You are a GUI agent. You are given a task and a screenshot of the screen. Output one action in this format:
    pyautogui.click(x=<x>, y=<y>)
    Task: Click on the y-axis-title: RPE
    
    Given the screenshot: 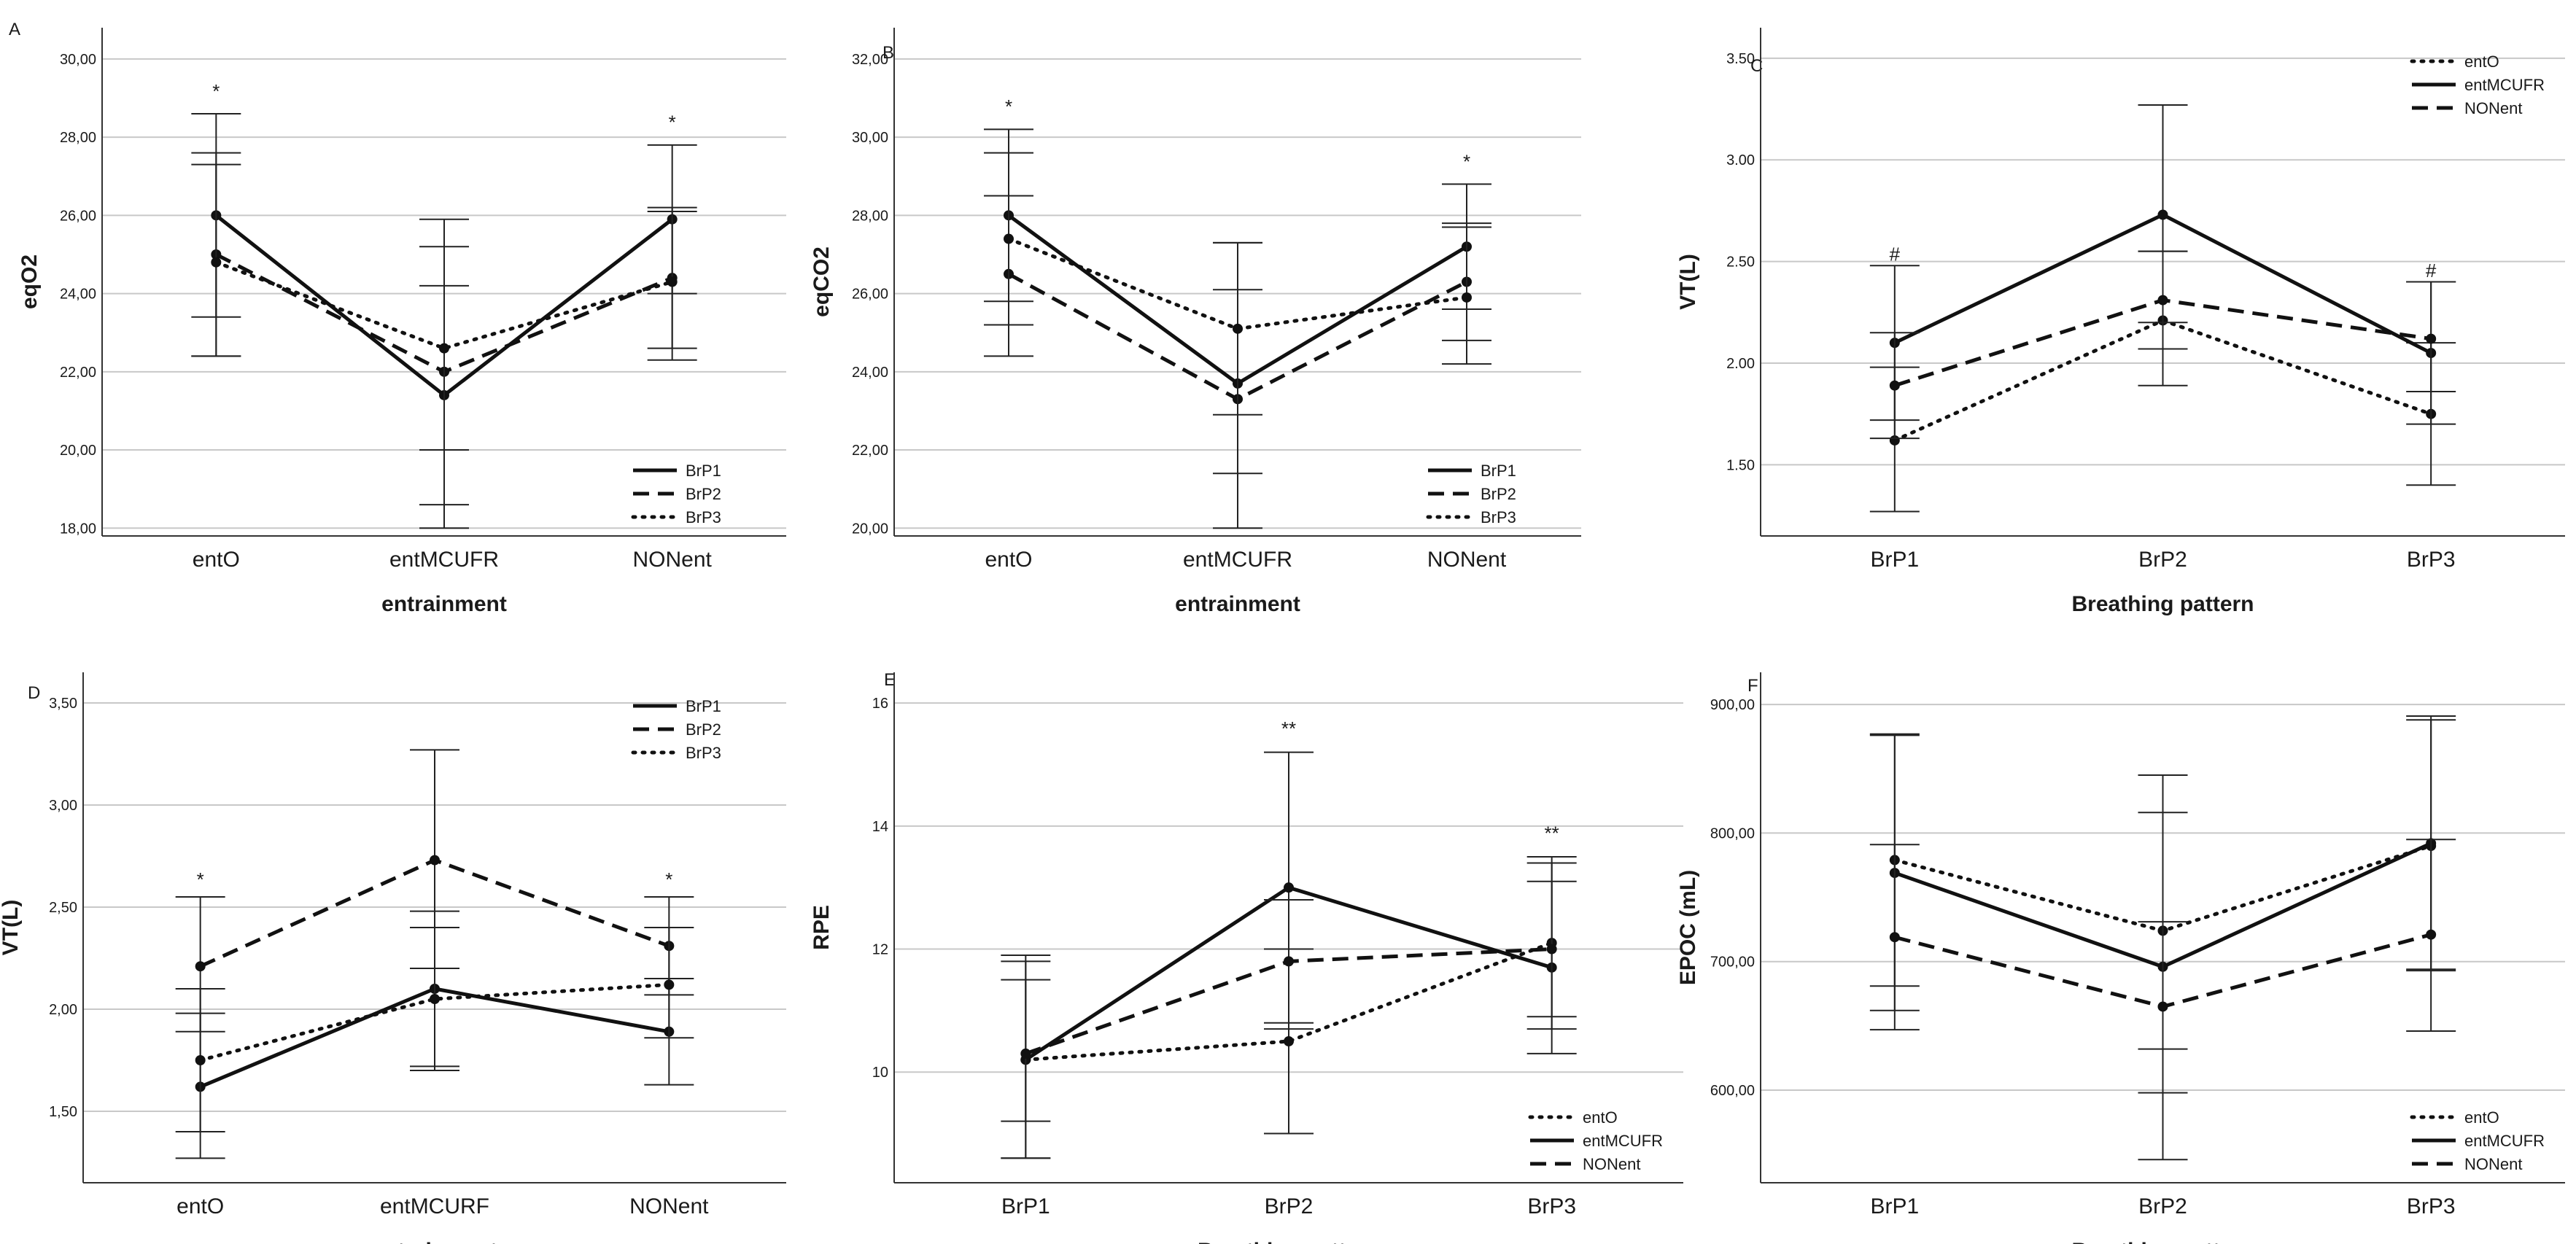 What is the action you would take?
    pyautogui.click(x=822, y=927)
    